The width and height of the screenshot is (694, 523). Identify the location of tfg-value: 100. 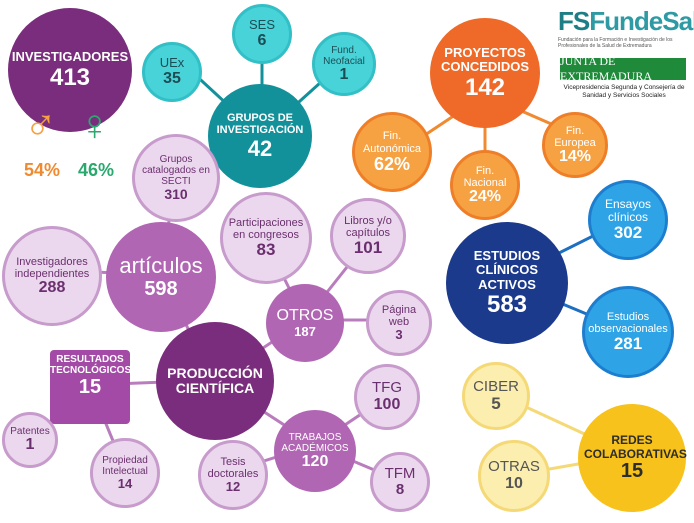
(387, 404).